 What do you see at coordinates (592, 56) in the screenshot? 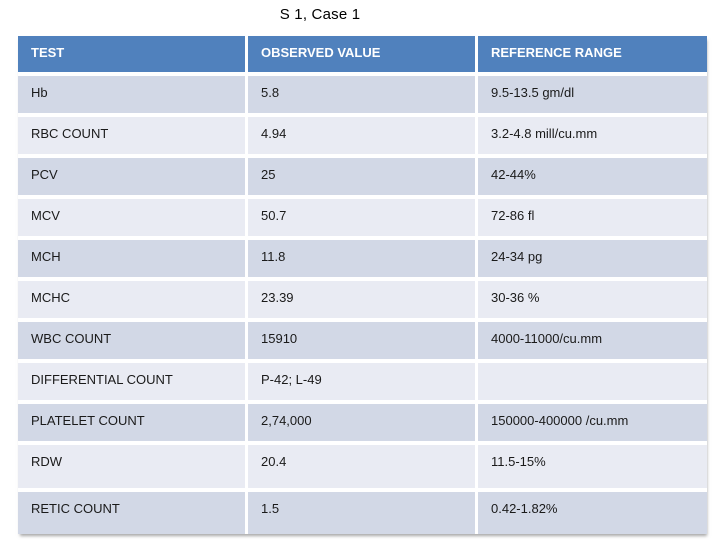
I see `column-header-reference-range: REFERENCE RANGE` at bounding box center [592, 56].